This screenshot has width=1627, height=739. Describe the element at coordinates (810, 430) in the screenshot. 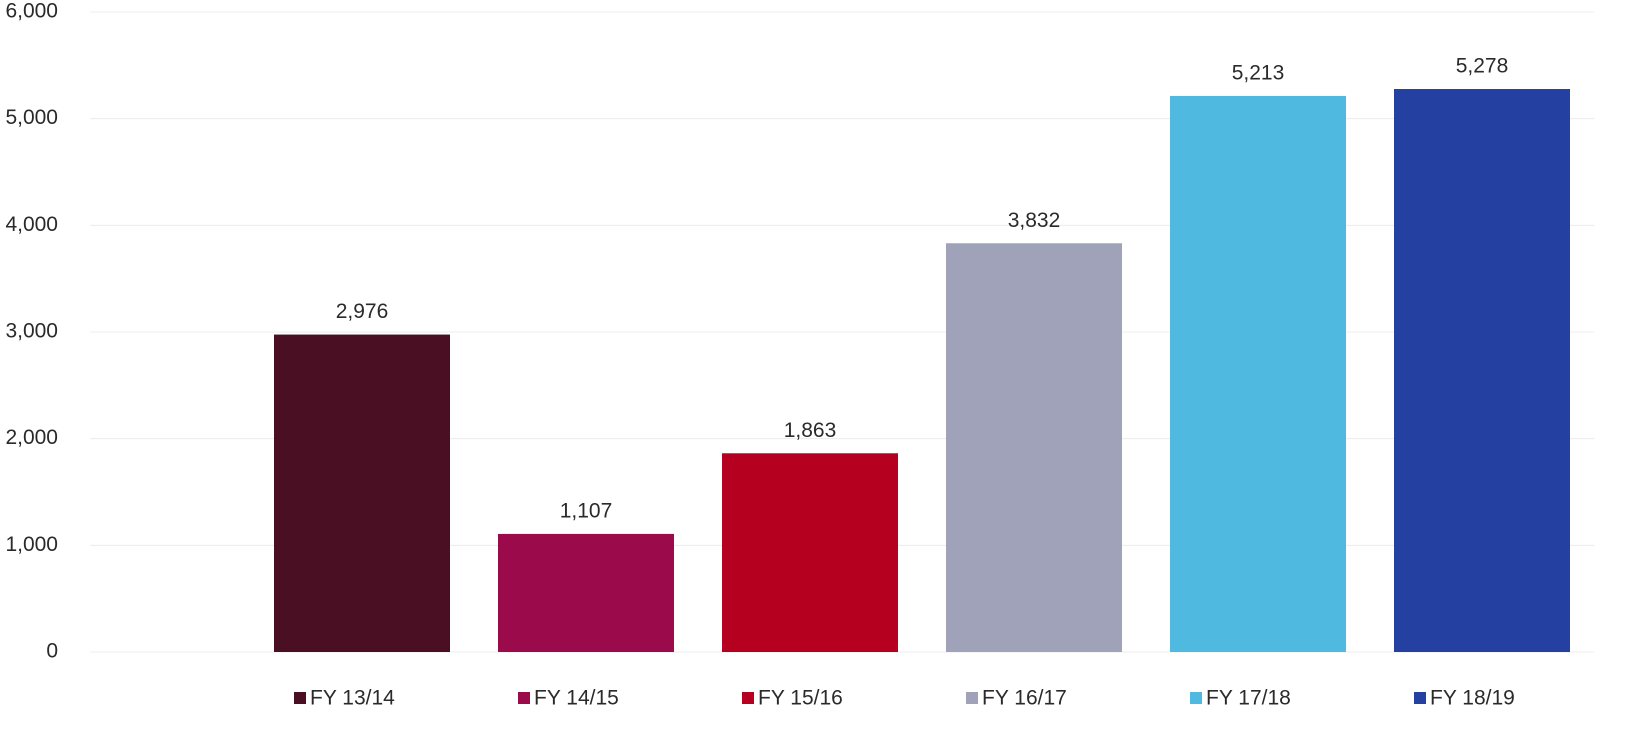

I see `value-label: 1,863` at that location.